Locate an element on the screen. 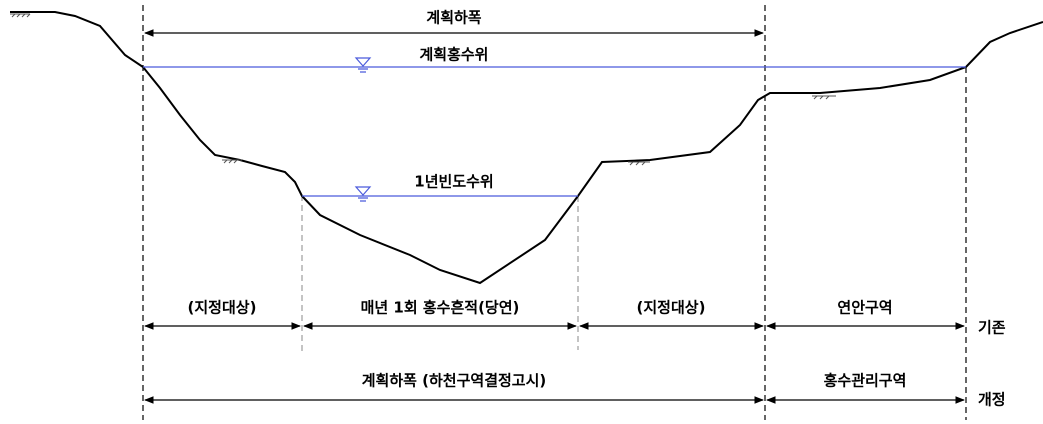 The width and height of the screenshot is (1043, 424). plan-flood-label: 계획홍수위 is located at coordinates (453, 55).